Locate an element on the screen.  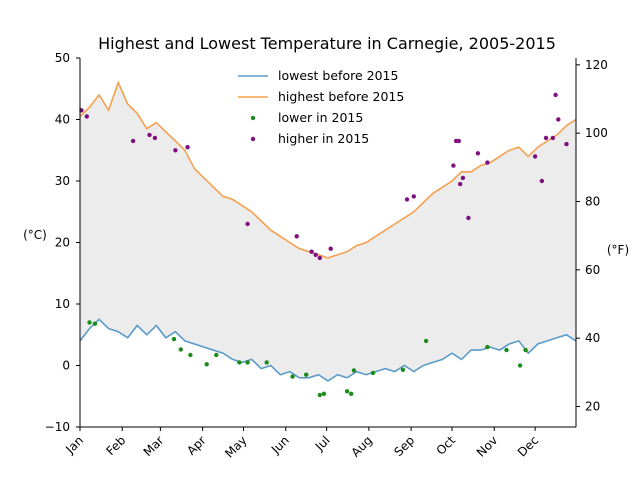
x-tick-label: Jan is located at coordinates (74, 445).